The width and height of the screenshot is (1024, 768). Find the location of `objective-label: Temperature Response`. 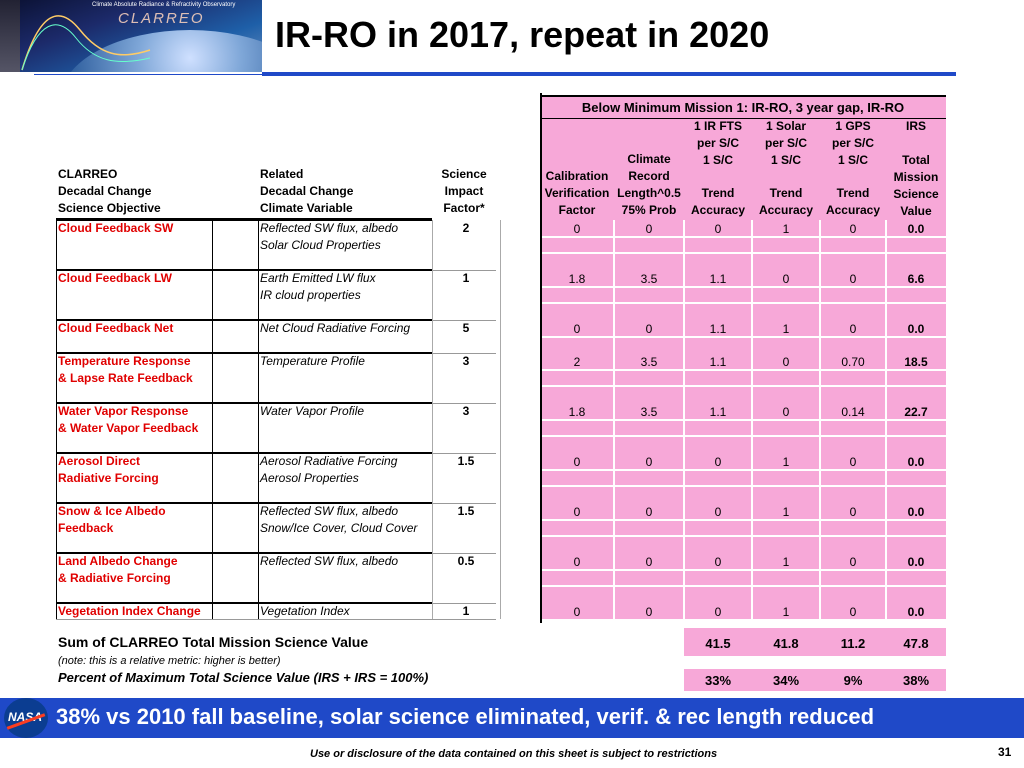

objective-label: Temperature Response is located at coordinates (124, 361).